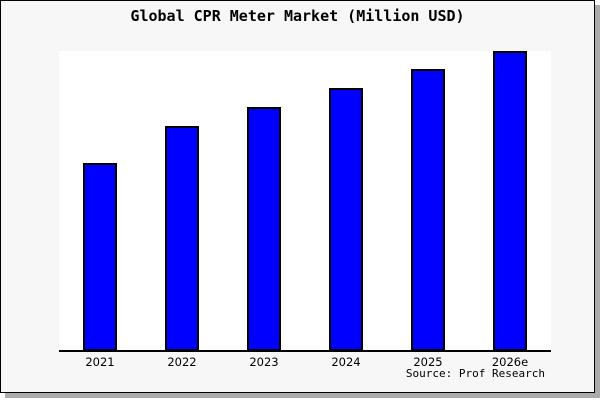 The width and height of the screenshot is (600, 400). What do you see at coordinates (297, 16) in the screenshot?
I see `chart-title: Global CPR Meter Market (Million USD)` at bounding box center [297, 16].